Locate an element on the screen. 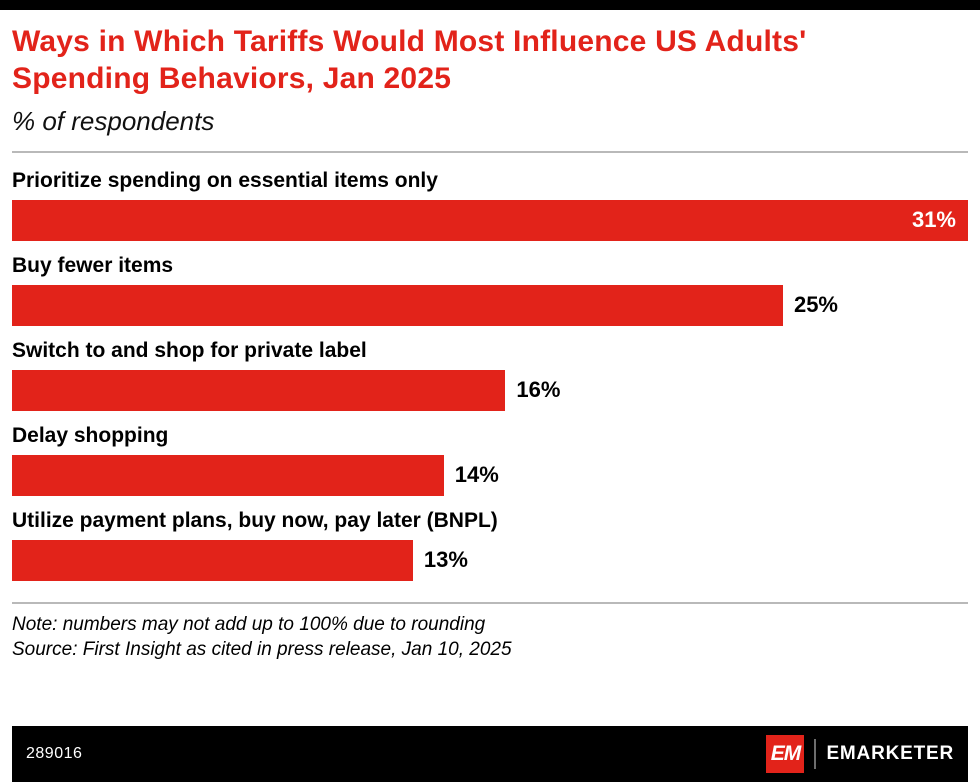  bar-track: 16% is located at coordinates (490, 390).